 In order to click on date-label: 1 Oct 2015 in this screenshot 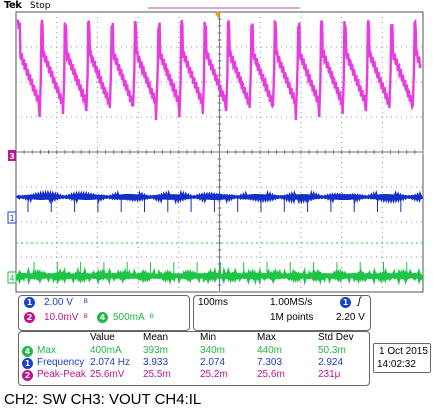, I will do `click(403, 351)`.